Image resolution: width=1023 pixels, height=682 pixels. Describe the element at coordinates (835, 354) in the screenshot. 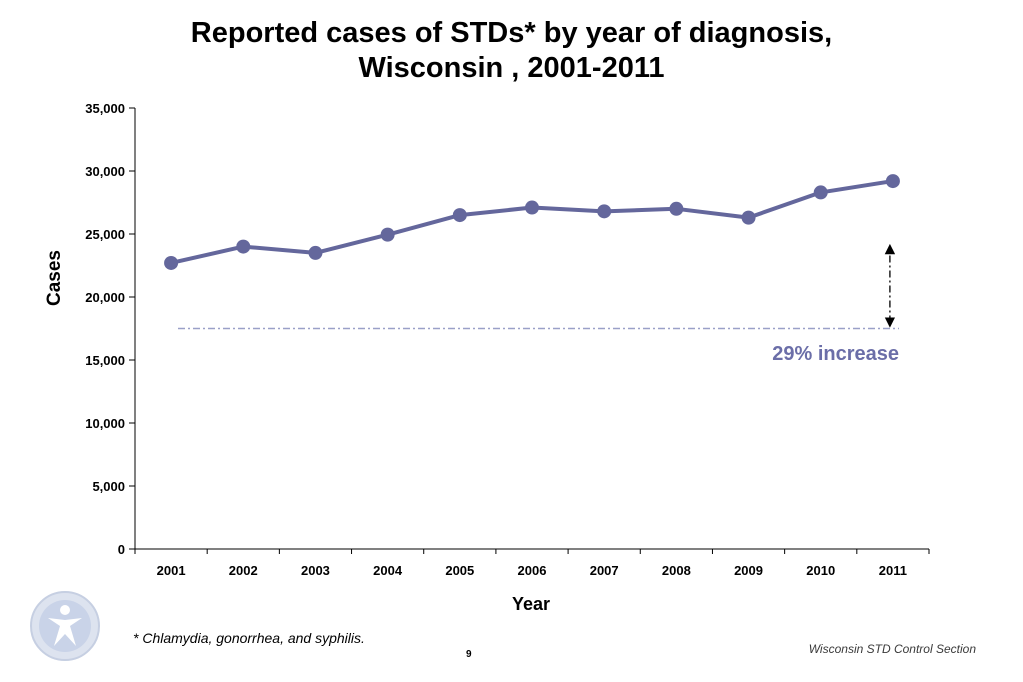

I see `increase-annotation-label: 29% increase` at that location.